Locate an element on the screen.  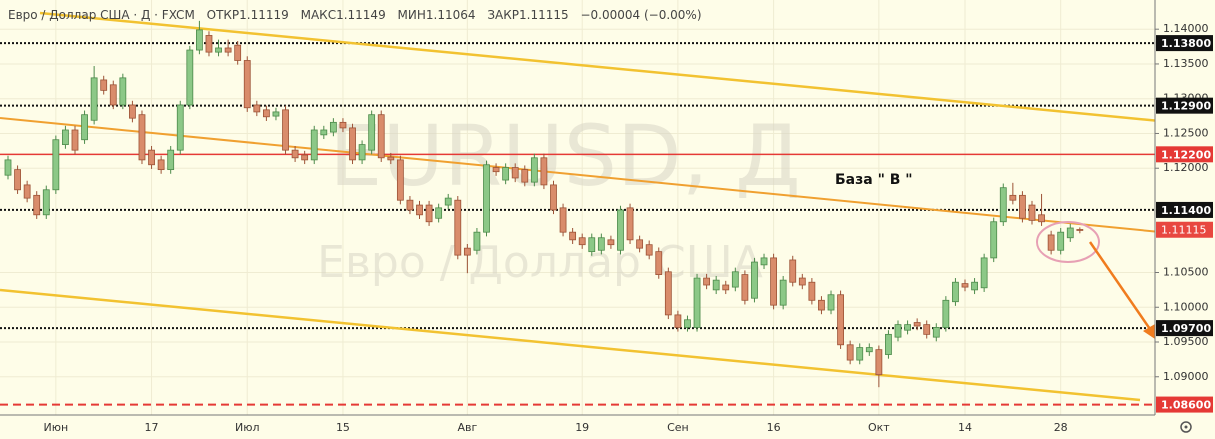
highlight-ellipse is located at coordinates (1068, 242).